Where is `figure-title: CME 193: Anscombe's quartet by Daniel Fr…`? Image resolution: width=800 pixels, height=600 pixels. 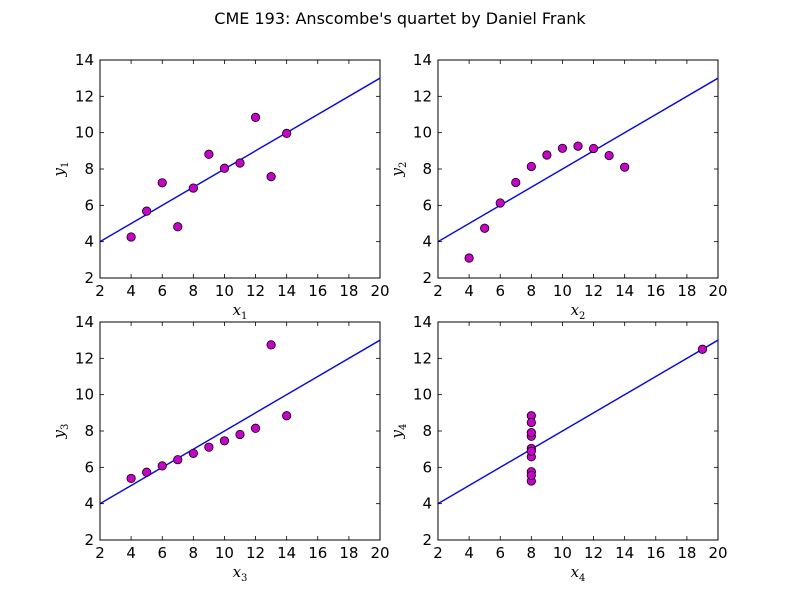
figure-title: CME 193: Anscombe's quartet by Daniel Fr… is located at coordinates (400, 18).